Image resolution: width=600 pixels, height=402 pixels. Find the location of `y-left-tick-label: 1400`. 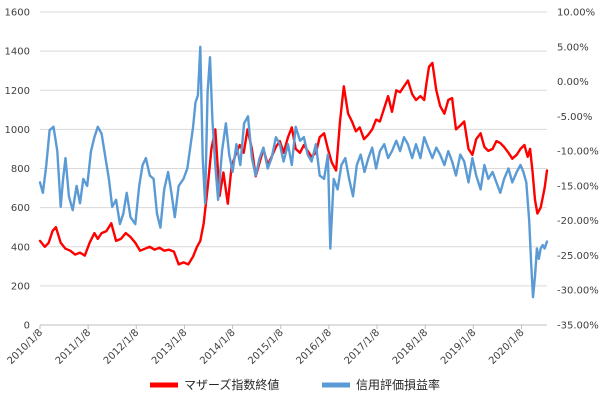

y-left-tick-label: 1400 is located at coordinates (17, 52).